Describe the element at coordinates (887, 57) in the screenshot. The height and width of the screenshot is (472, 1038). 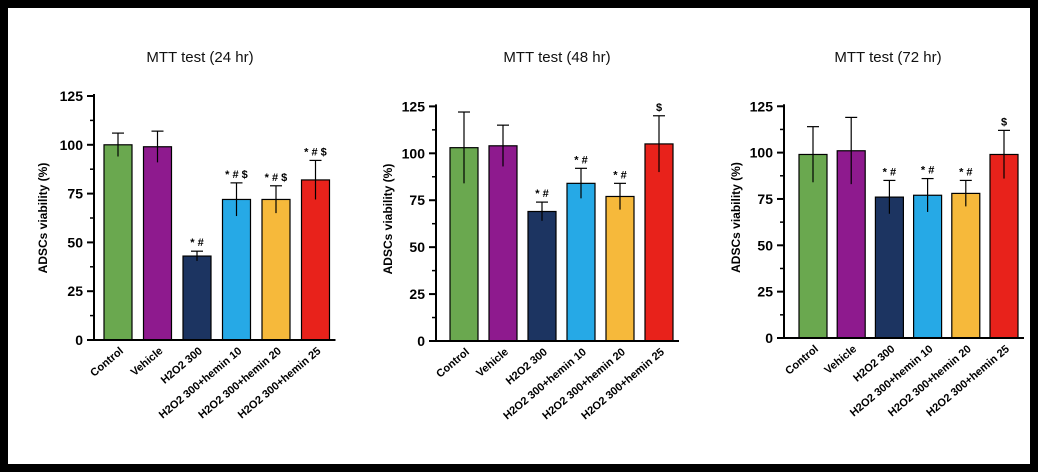
I see `chart-title: MTT test (72 hr)` at that location.